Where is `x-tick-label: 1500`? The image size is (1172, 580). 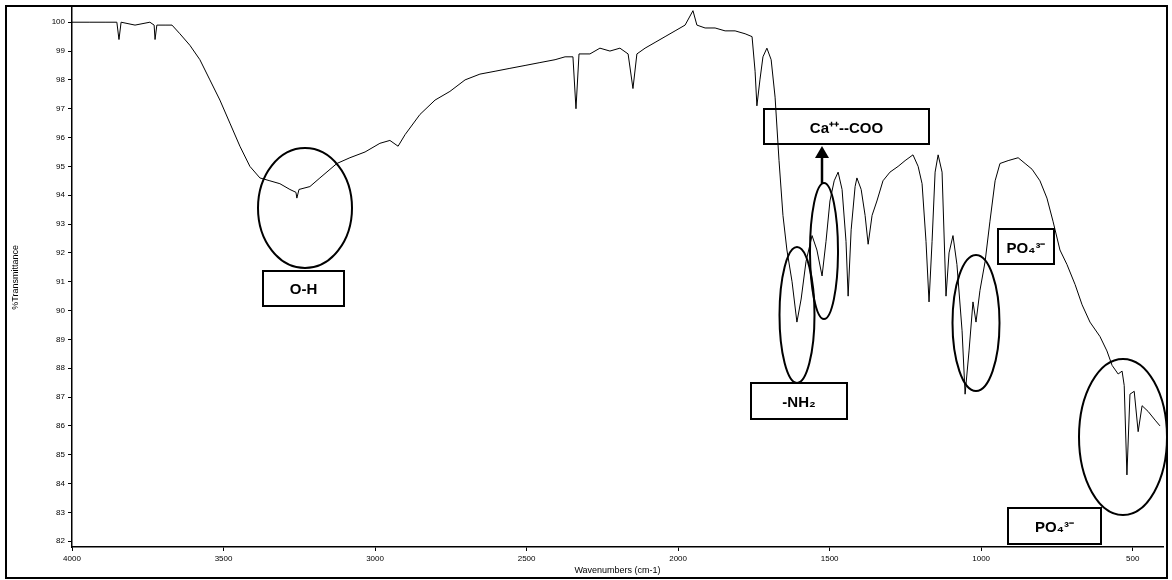 x-tick-label: 1500 is located at coordinates (830, 558).